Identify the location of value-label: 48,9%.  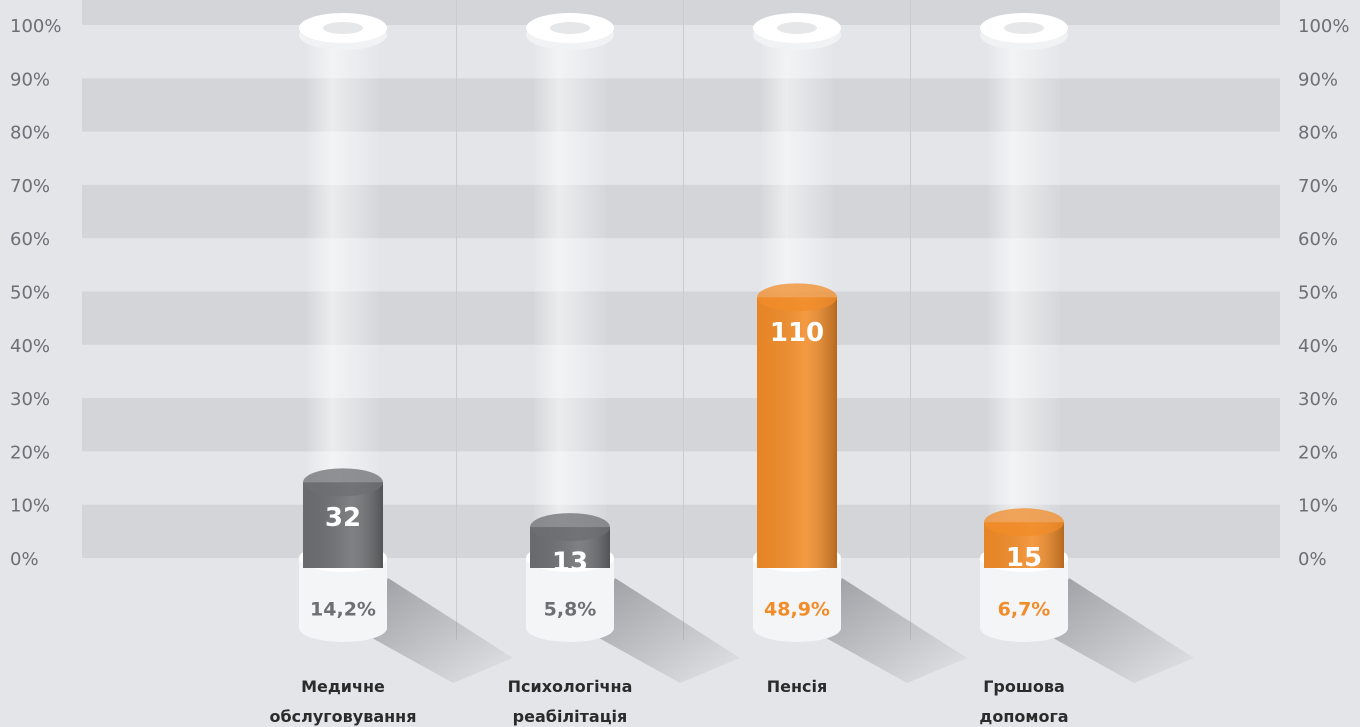
(797, 610).